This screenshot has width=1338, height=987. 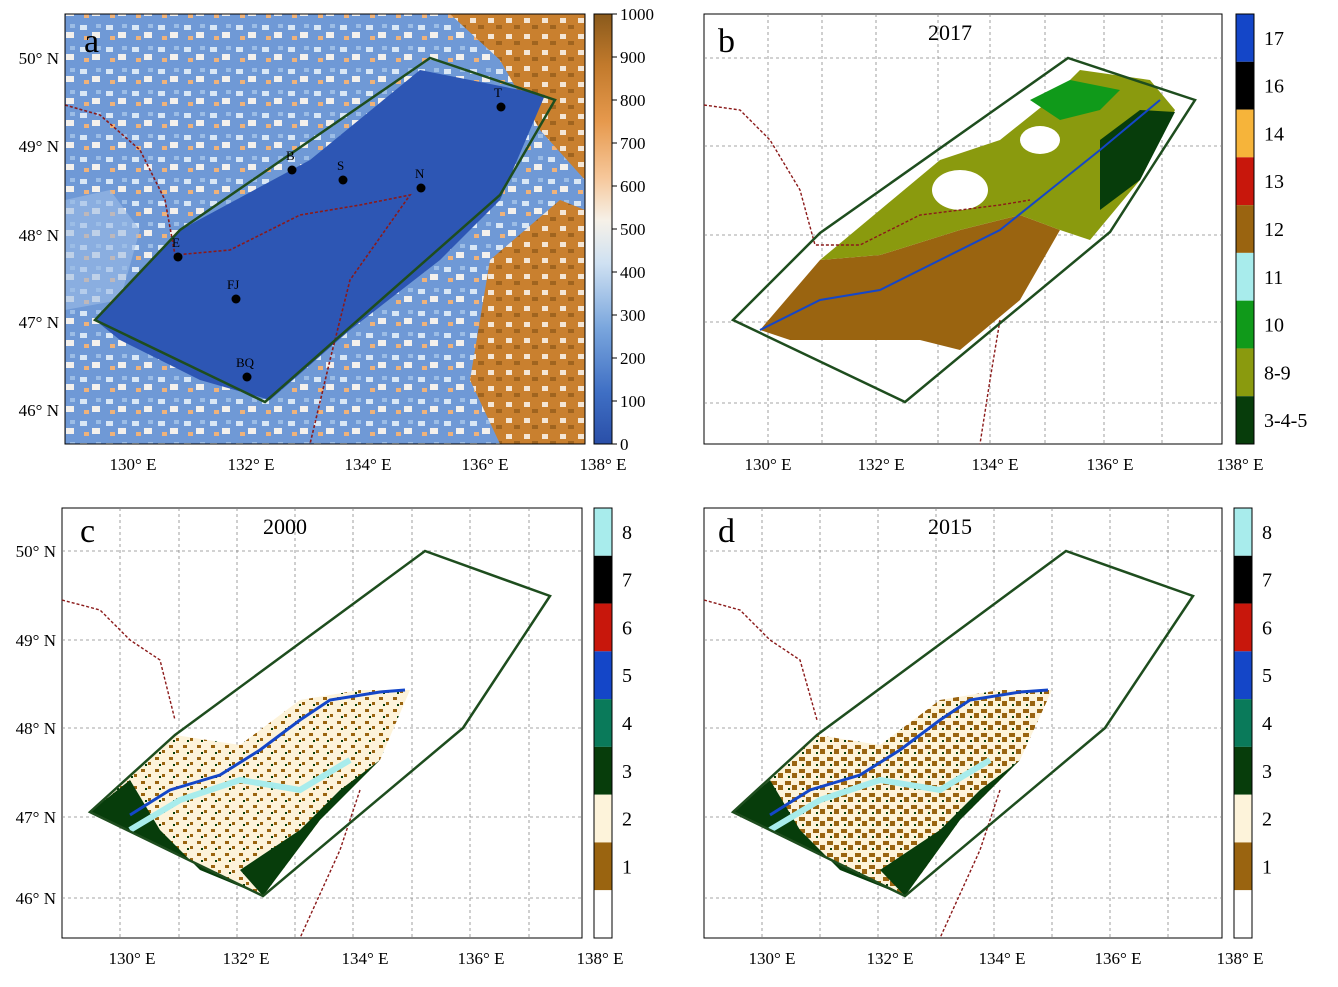 What do you see at coordinates (997, 165) in the screenshot?
I see `landcover-wetland` at bounding box center [997, 165].